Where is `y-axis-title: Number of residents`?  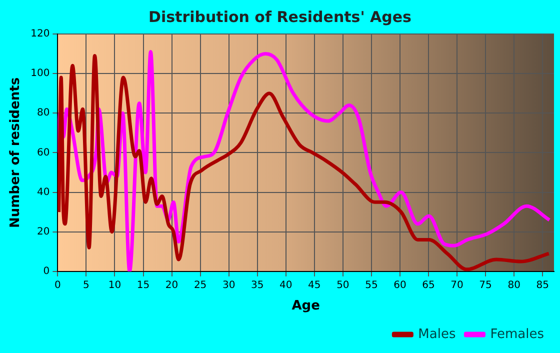
y-axis-title: Number of residents is located at coordinates (16, 152).